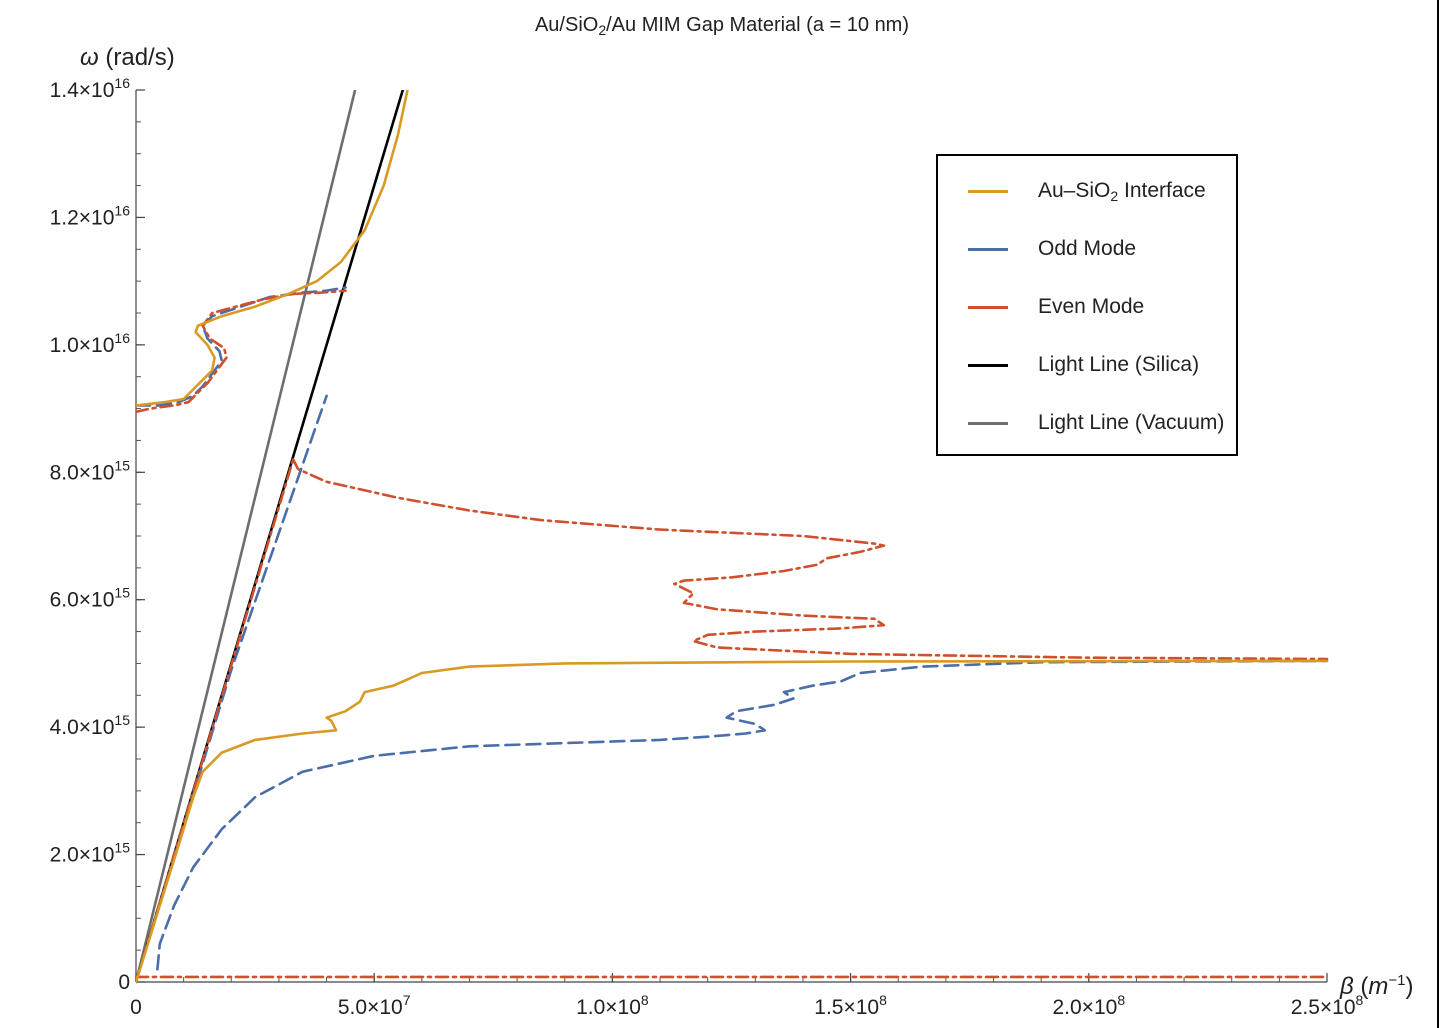 This screenshot has width=1444, height=1028. I want to click on chart-title: Au/SiO2/Au MIM Gap Material (a = 10 nm), so click(722, 26).